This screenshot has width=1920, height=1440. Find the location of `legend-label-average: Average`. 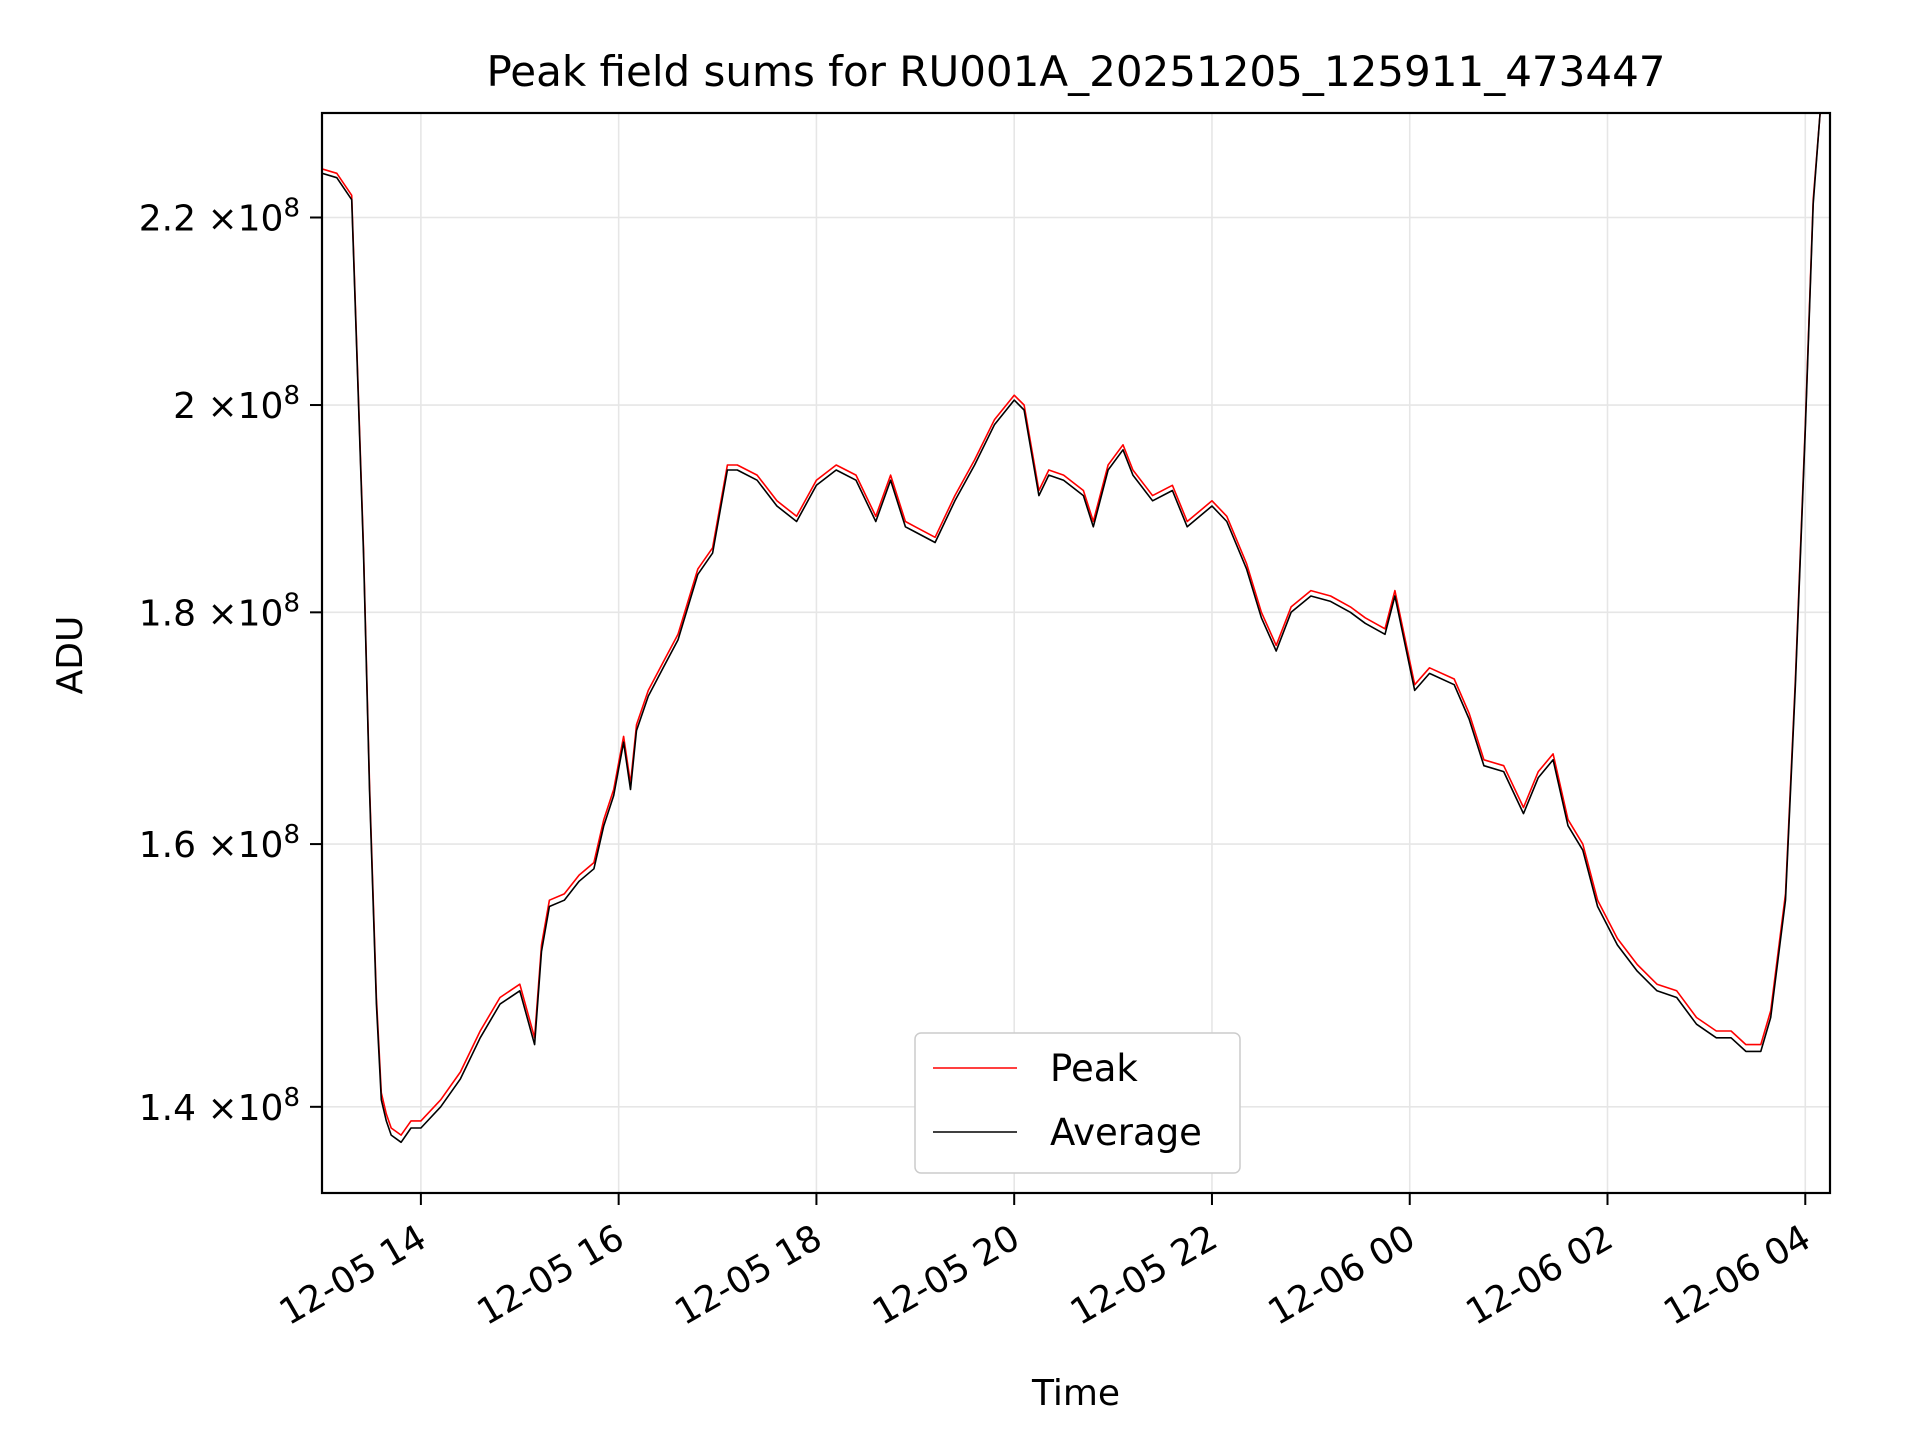

legend-label-average: Average is located at coordinates (1126, 1132).